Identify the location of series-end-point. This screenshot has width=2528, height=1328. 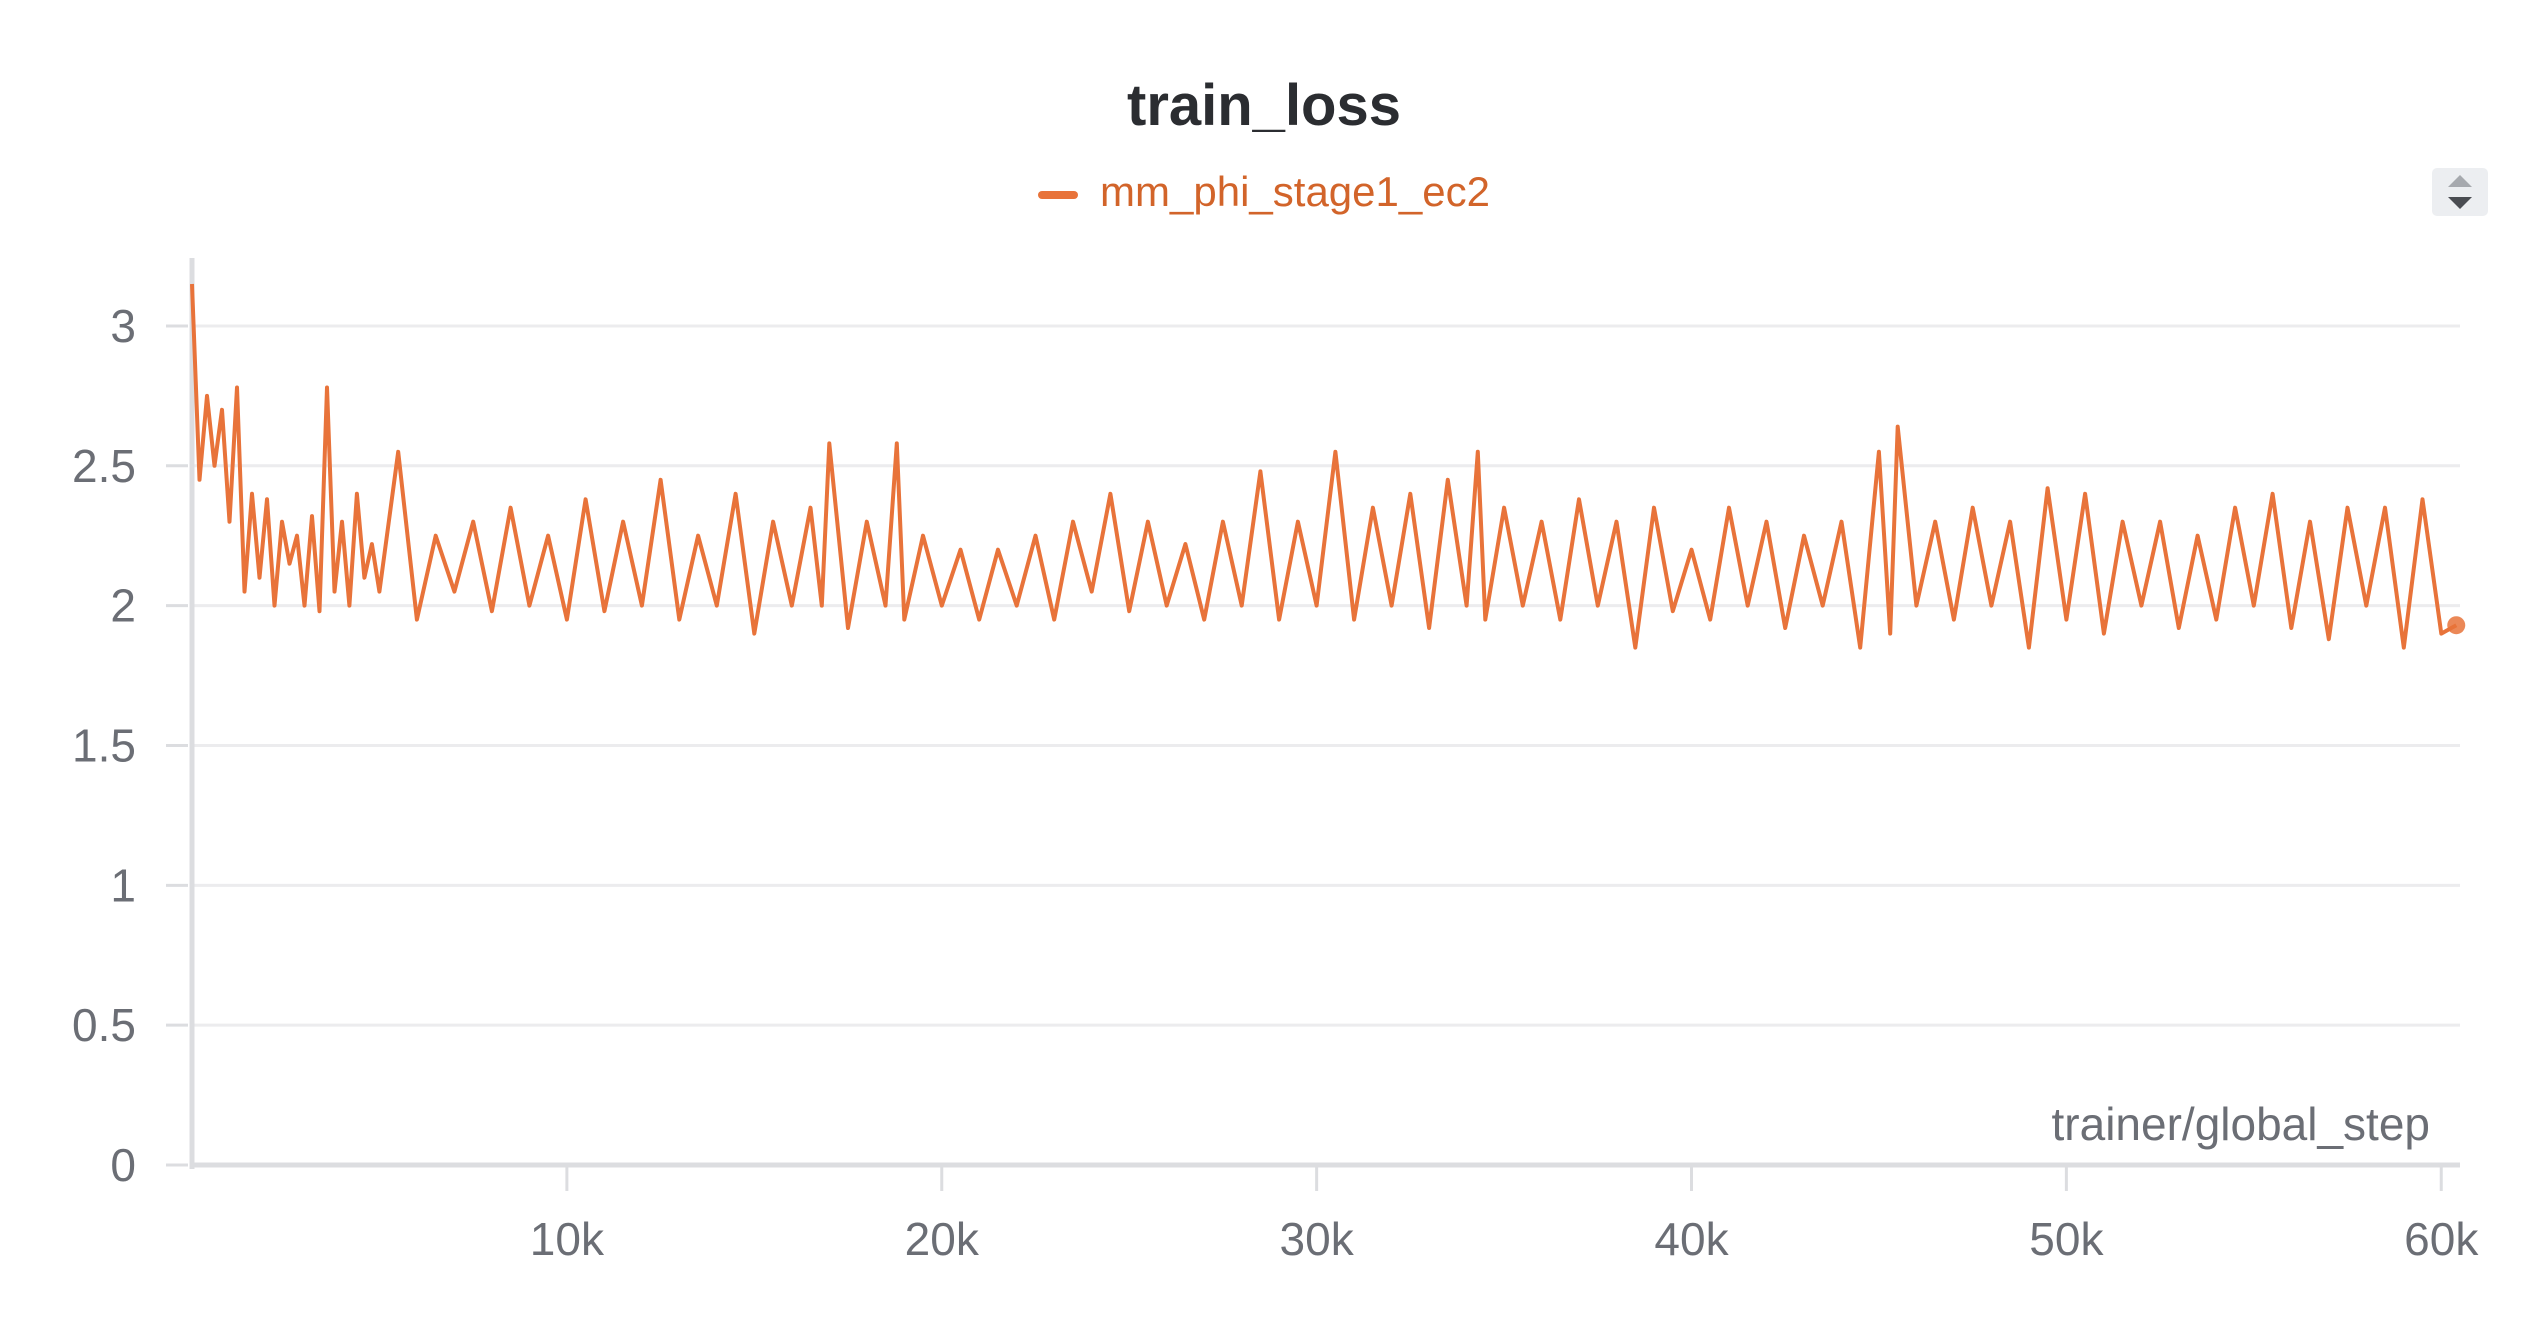
(2456, 625).